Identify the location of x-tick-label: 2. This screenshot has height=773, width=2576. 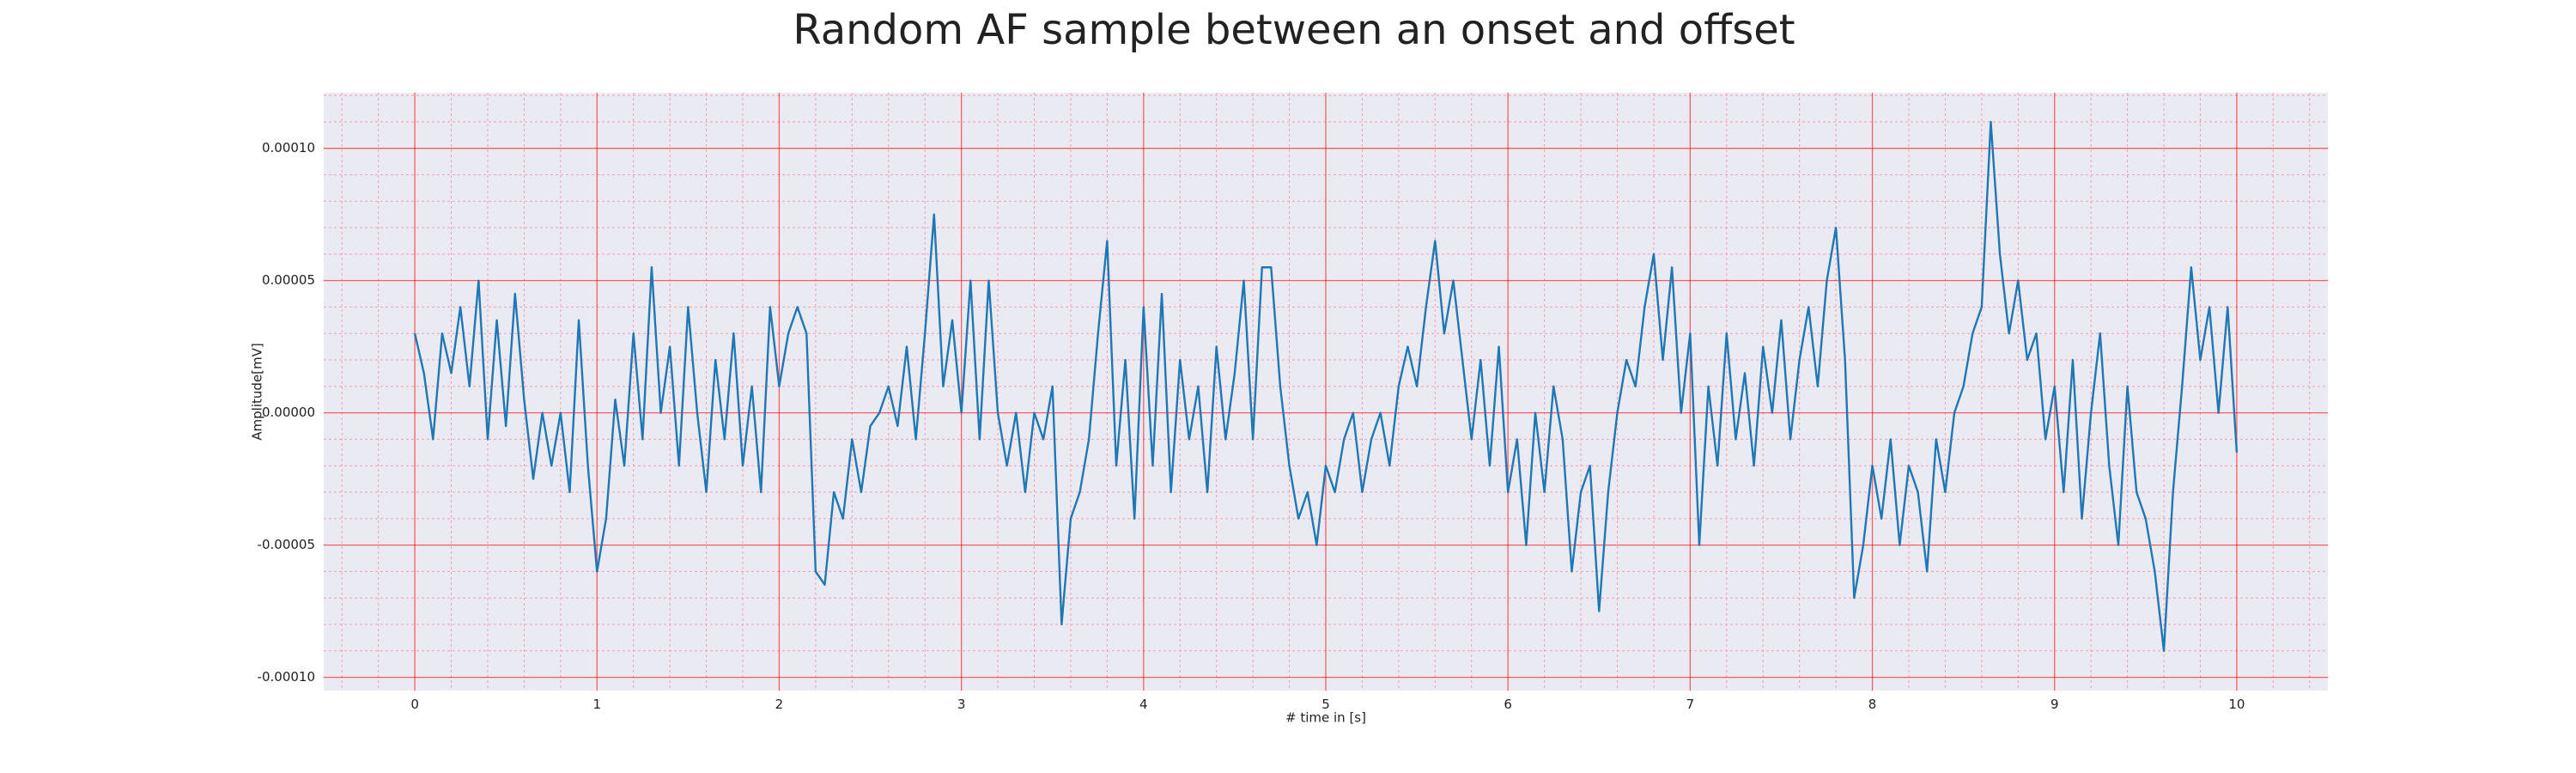
(779, 704).